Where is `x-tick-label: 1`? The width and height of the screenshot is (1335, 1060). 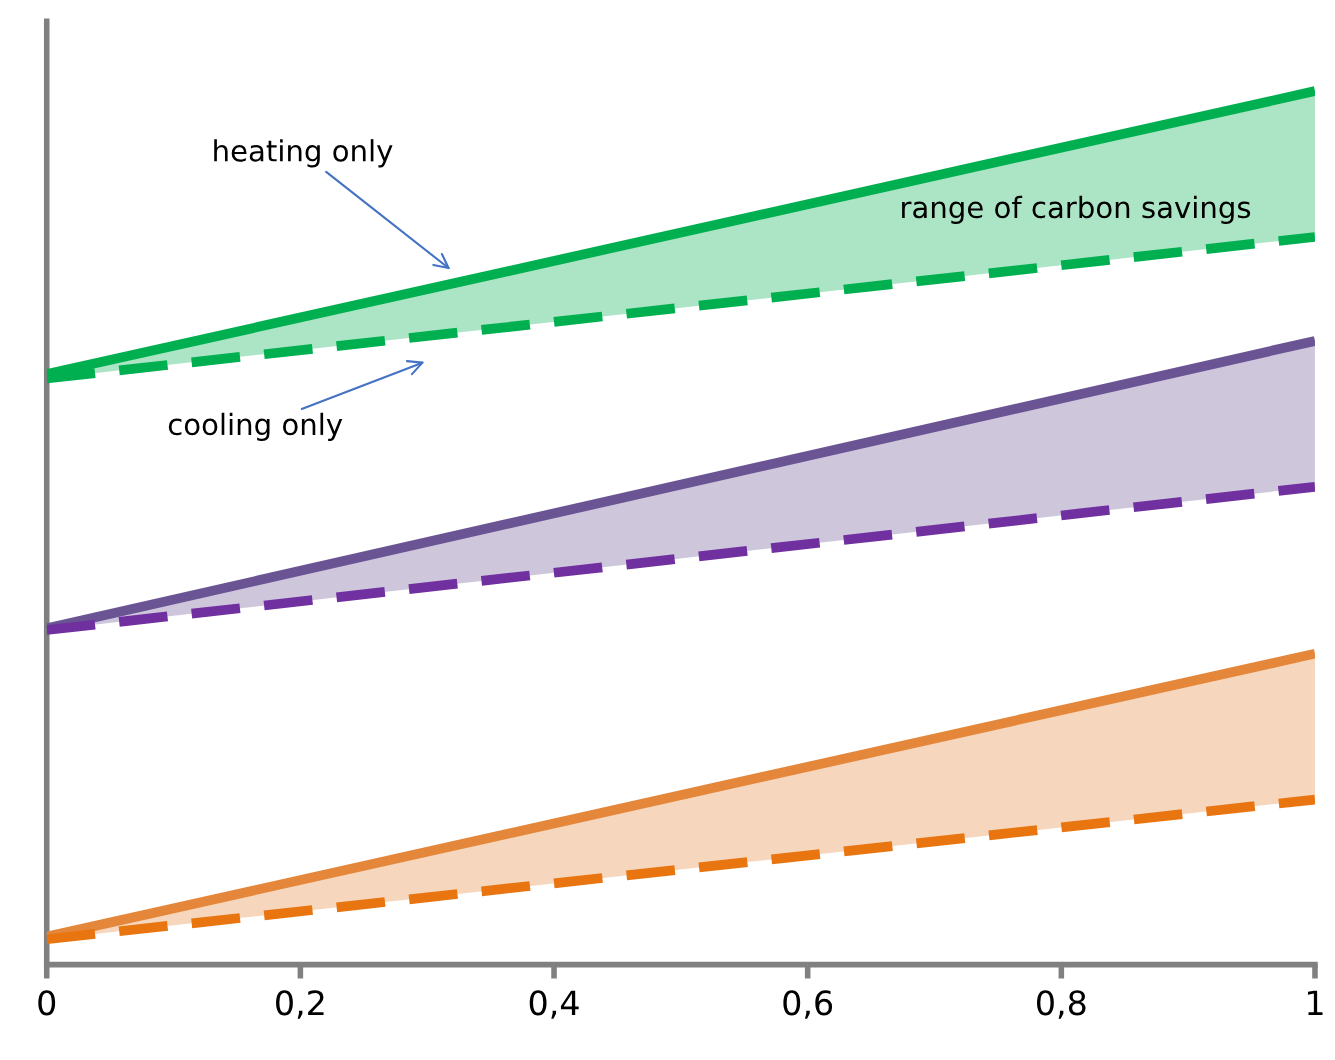
x-tick-label: 1 is located at coordinates (1315, 1002).